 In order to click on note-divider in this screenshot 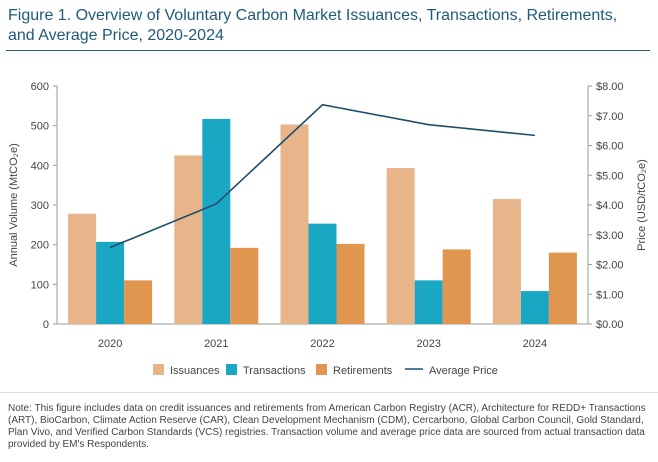, I will do `click(329, 392)`.